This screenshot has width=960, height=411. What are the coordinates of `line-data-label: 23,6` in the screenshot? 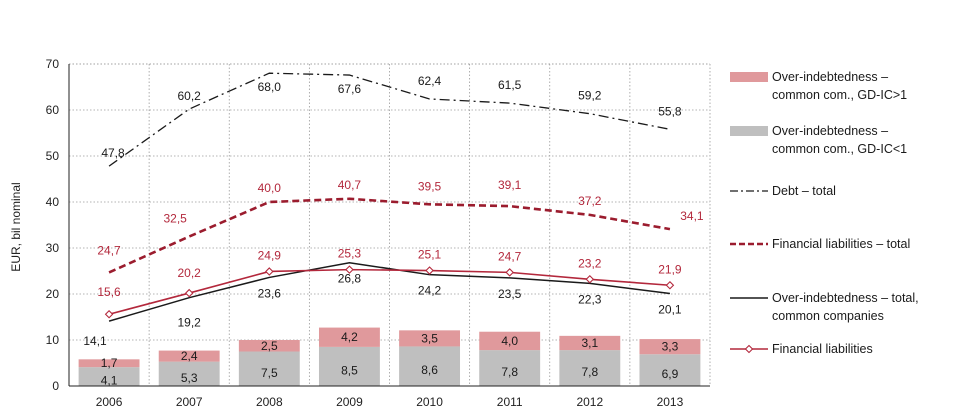 It's located at (270, 293).